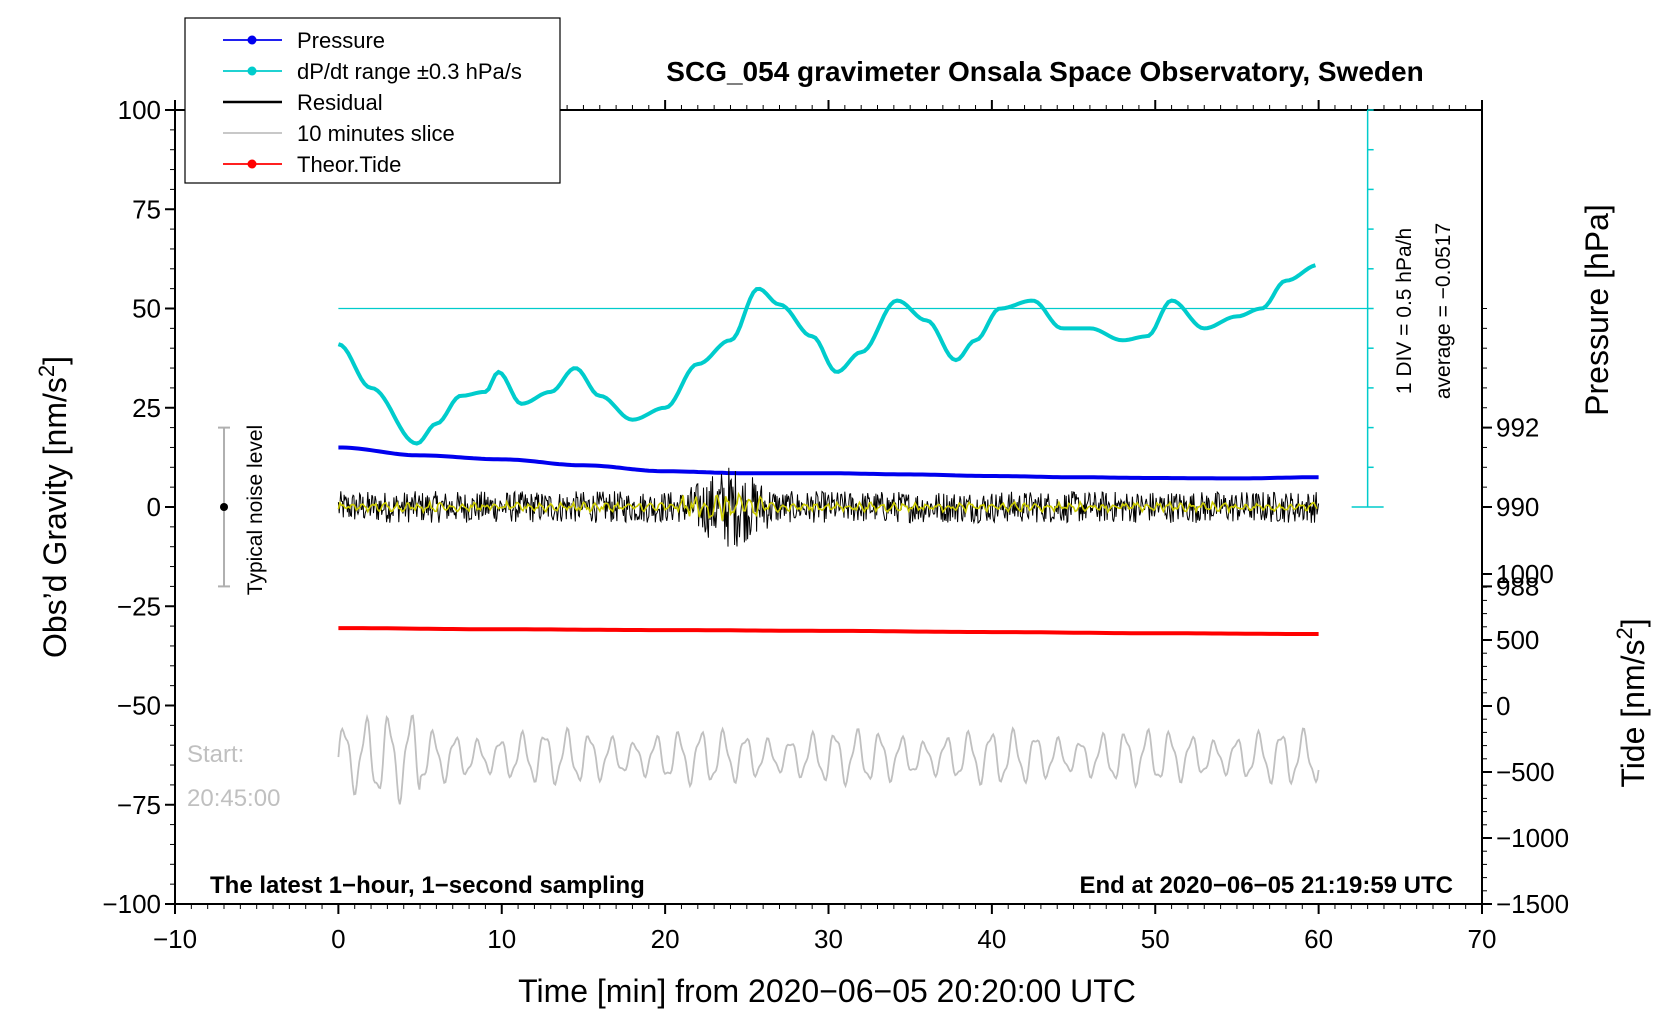 This screenshot has height=1020, width=1676. I want to click on x-tick-label: 30, so click(828, 939).